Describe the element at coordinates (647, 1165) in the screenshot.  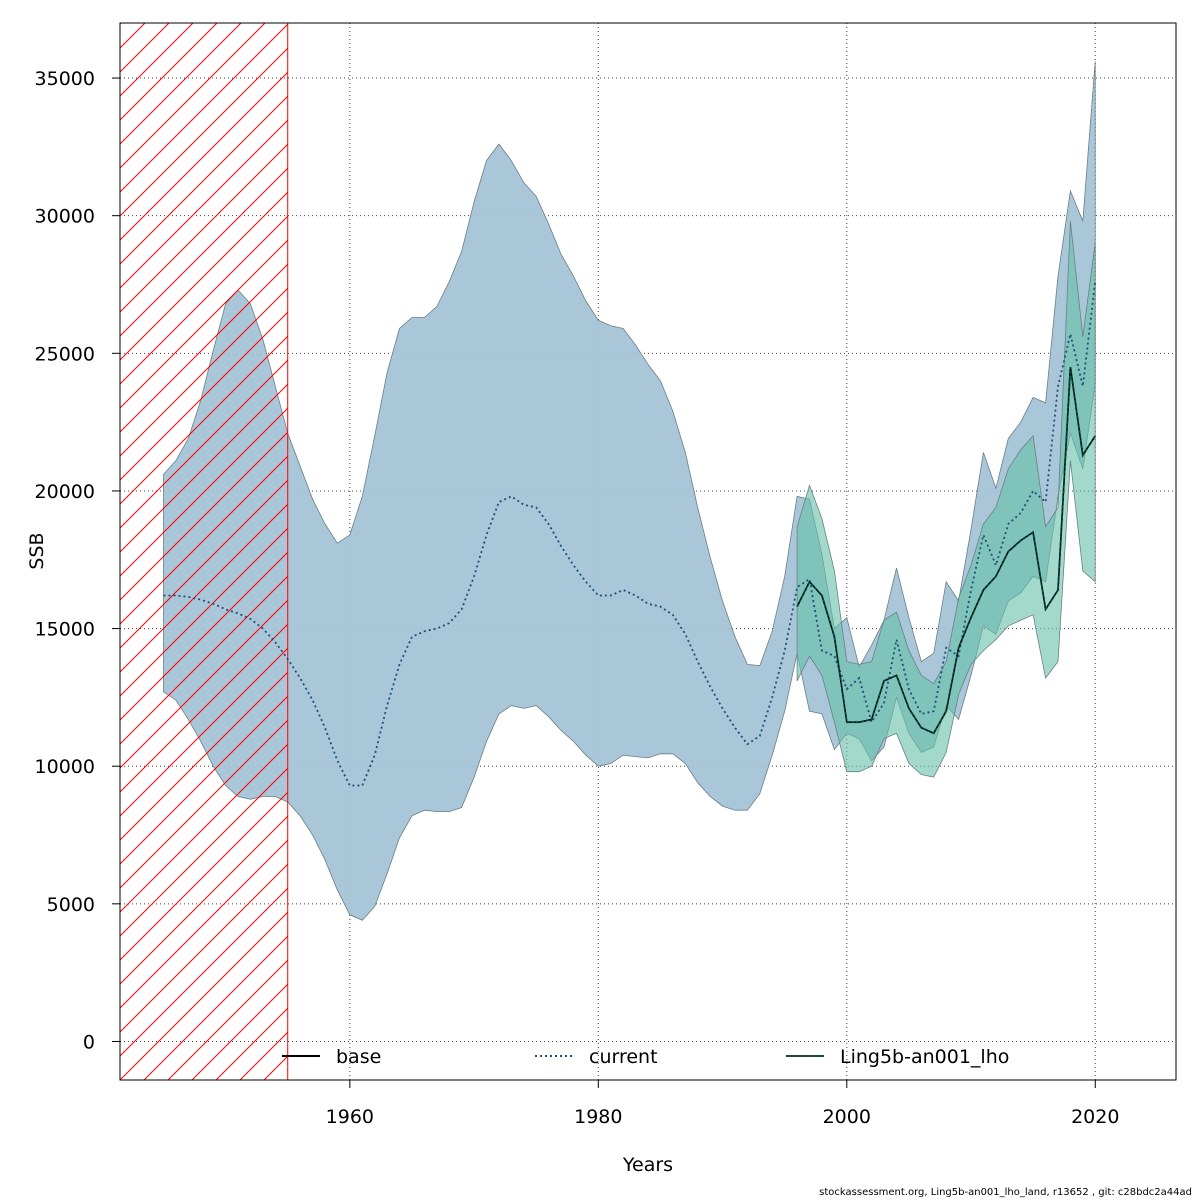
I see `x-axis-title: Years` at that location.